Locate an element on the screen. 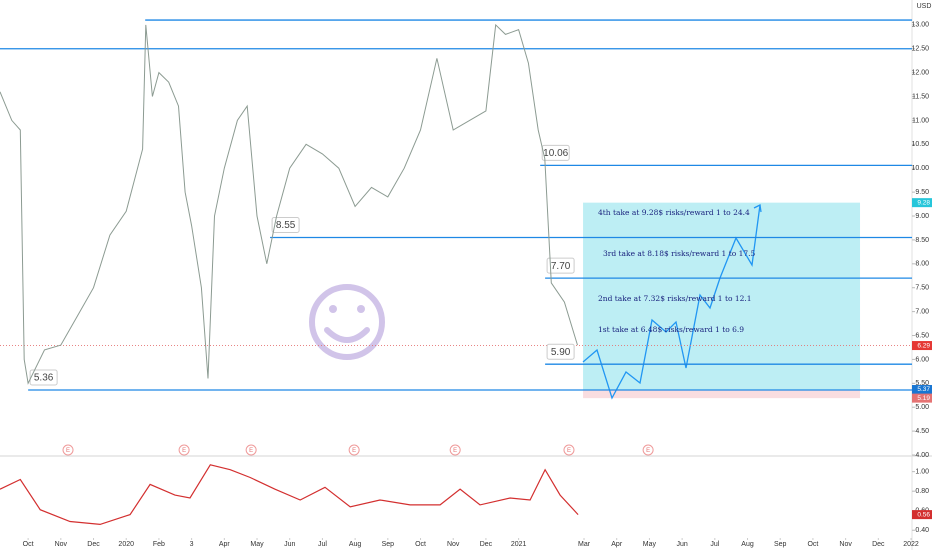 This screenshot has height=550, width=932. x-tick-label: 2020 is located at coordinates (126, 544).